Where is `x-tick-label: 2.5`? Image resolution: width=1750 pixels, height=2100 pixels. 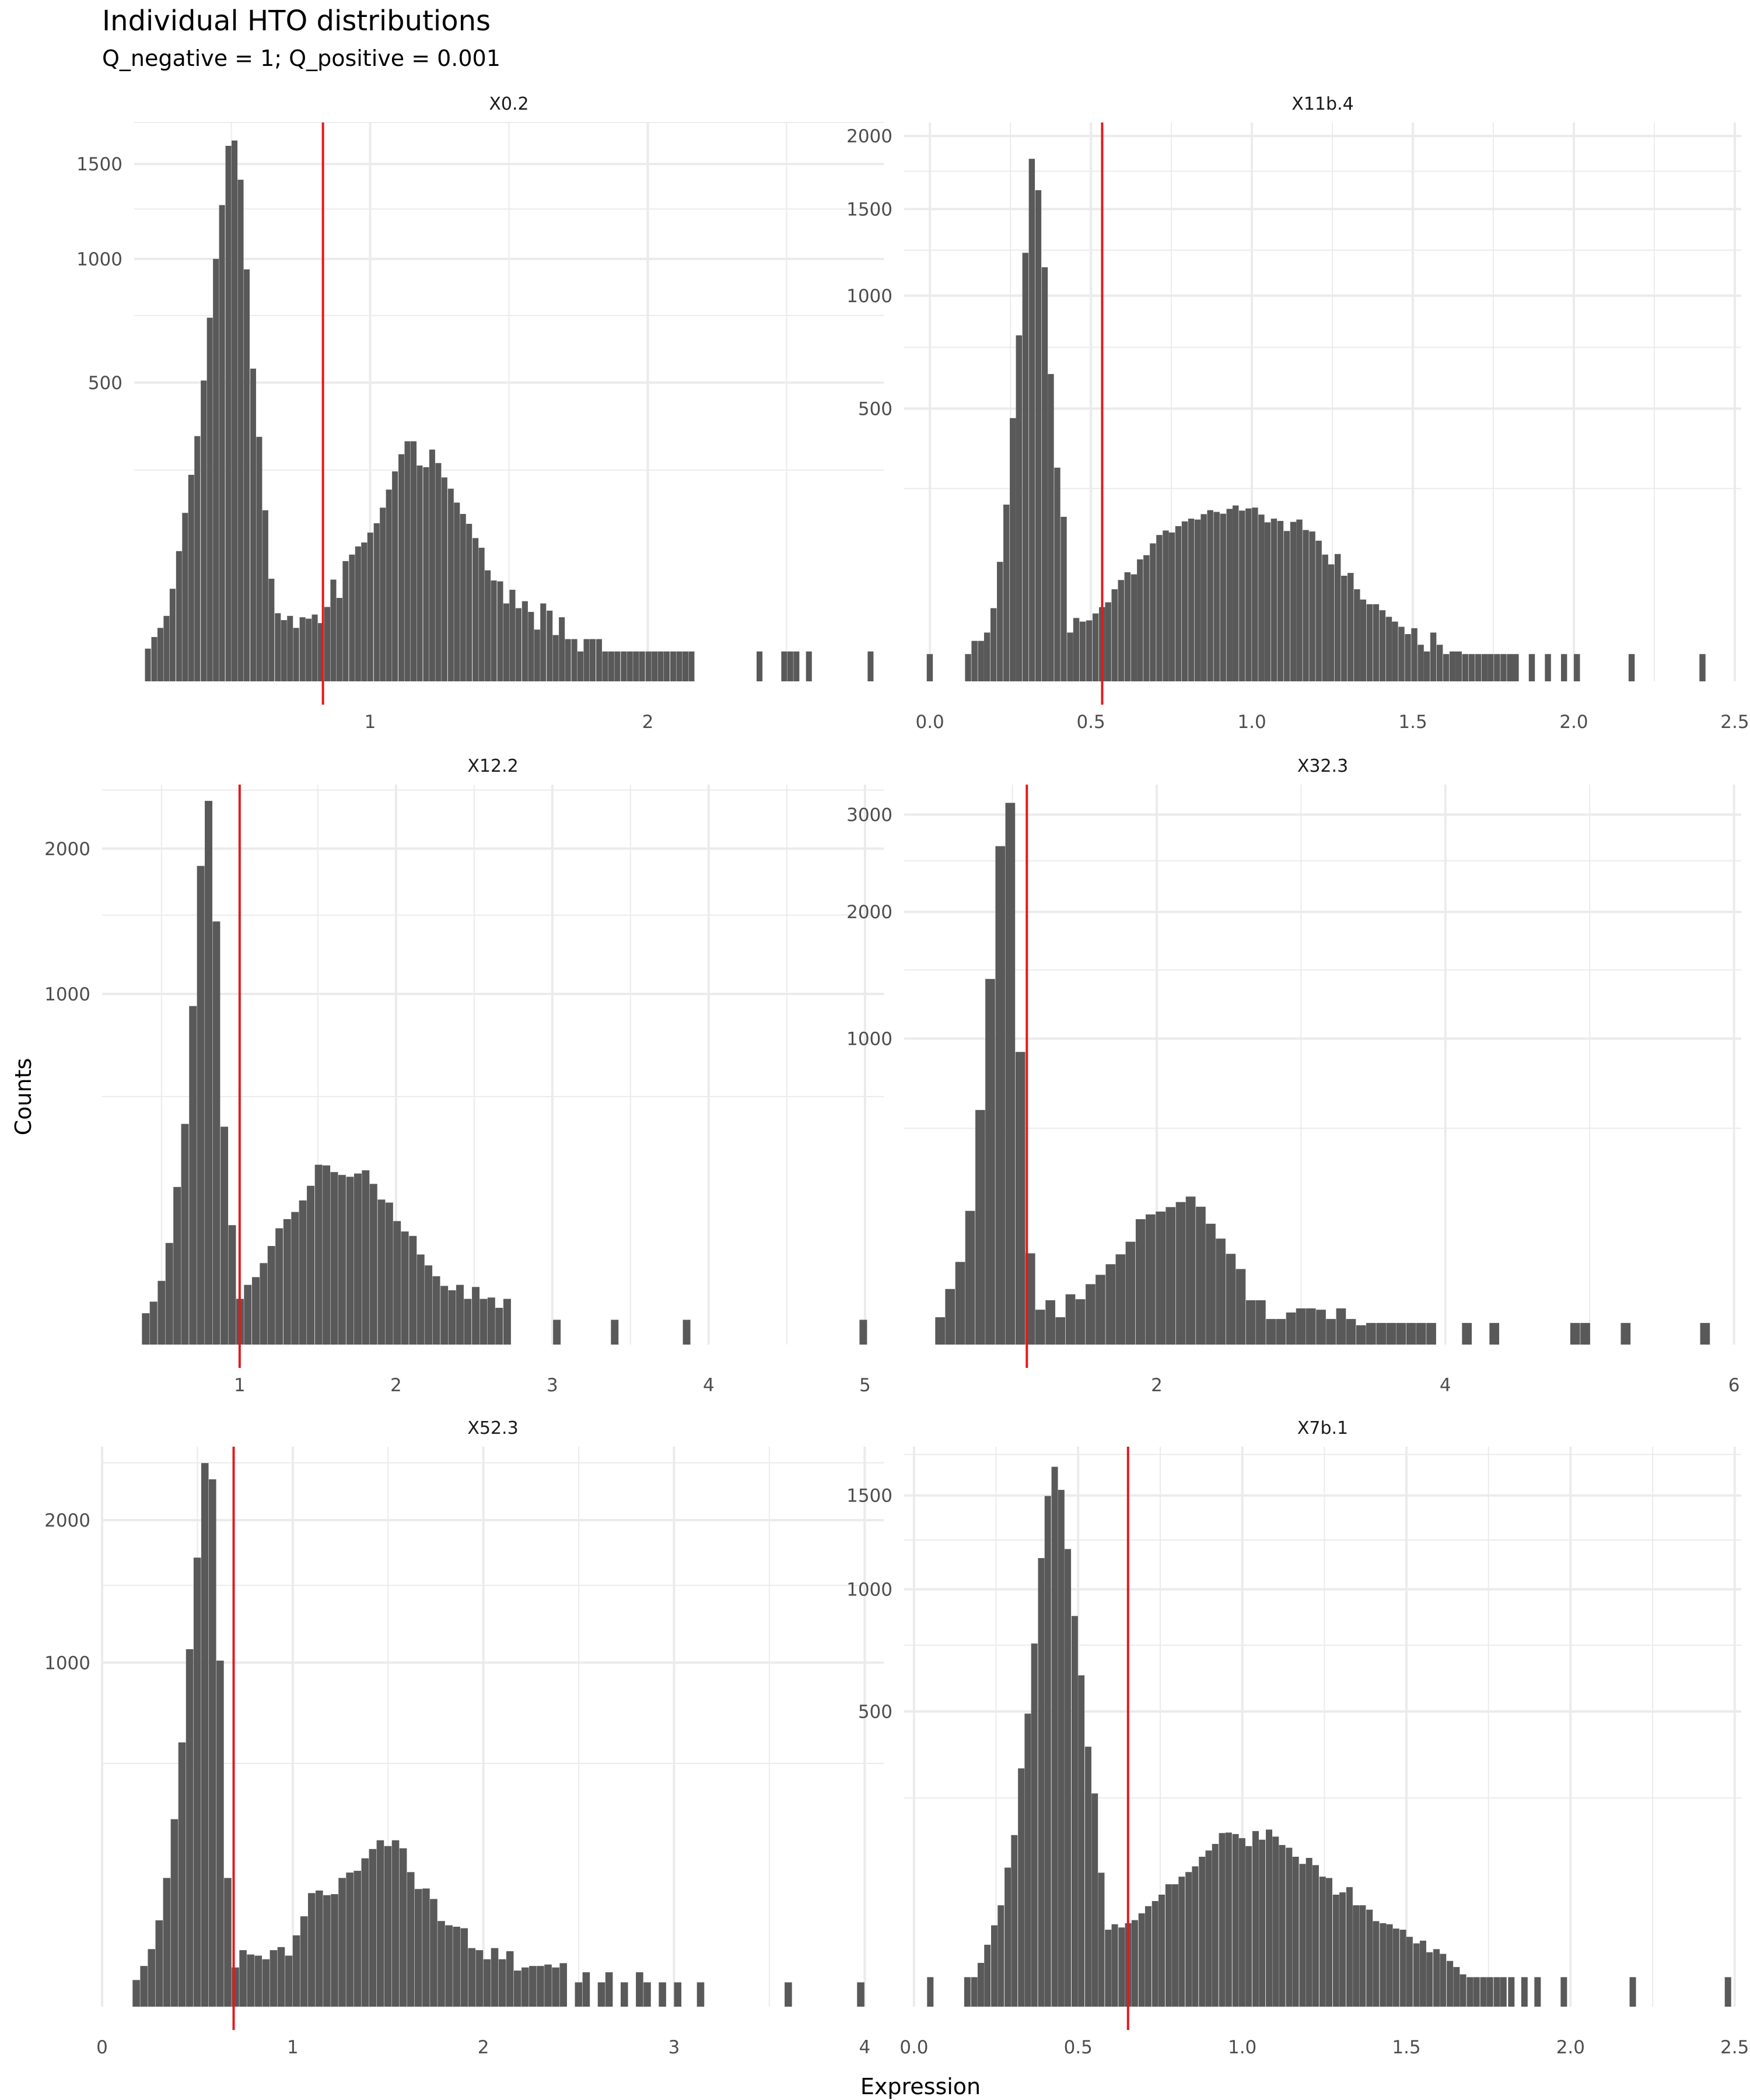
x-tick-label: 2.5 is located at coordinates (1734, 2048).